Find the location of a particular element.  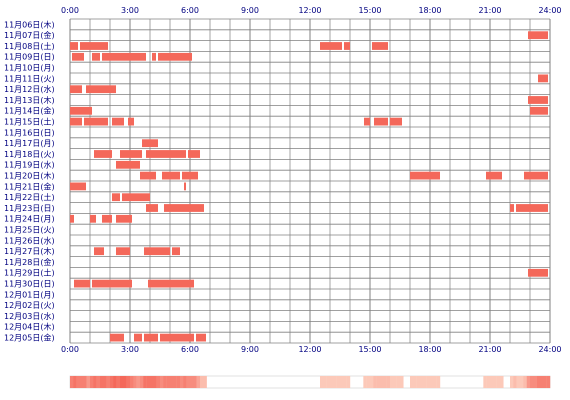

x-tick-label-bottom: 15:00 is located at coordinates (369, 349).